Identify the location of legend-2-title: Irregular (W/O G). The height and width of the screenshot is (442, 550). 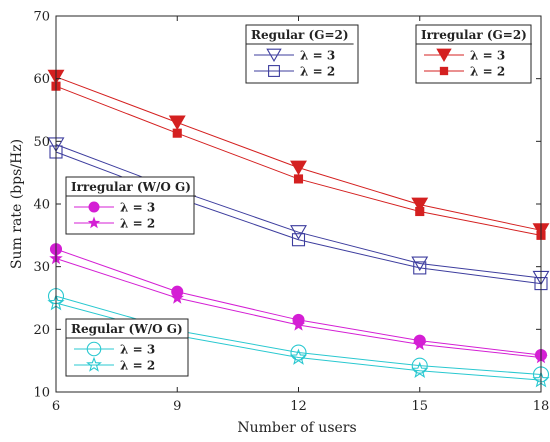
(131, 187).